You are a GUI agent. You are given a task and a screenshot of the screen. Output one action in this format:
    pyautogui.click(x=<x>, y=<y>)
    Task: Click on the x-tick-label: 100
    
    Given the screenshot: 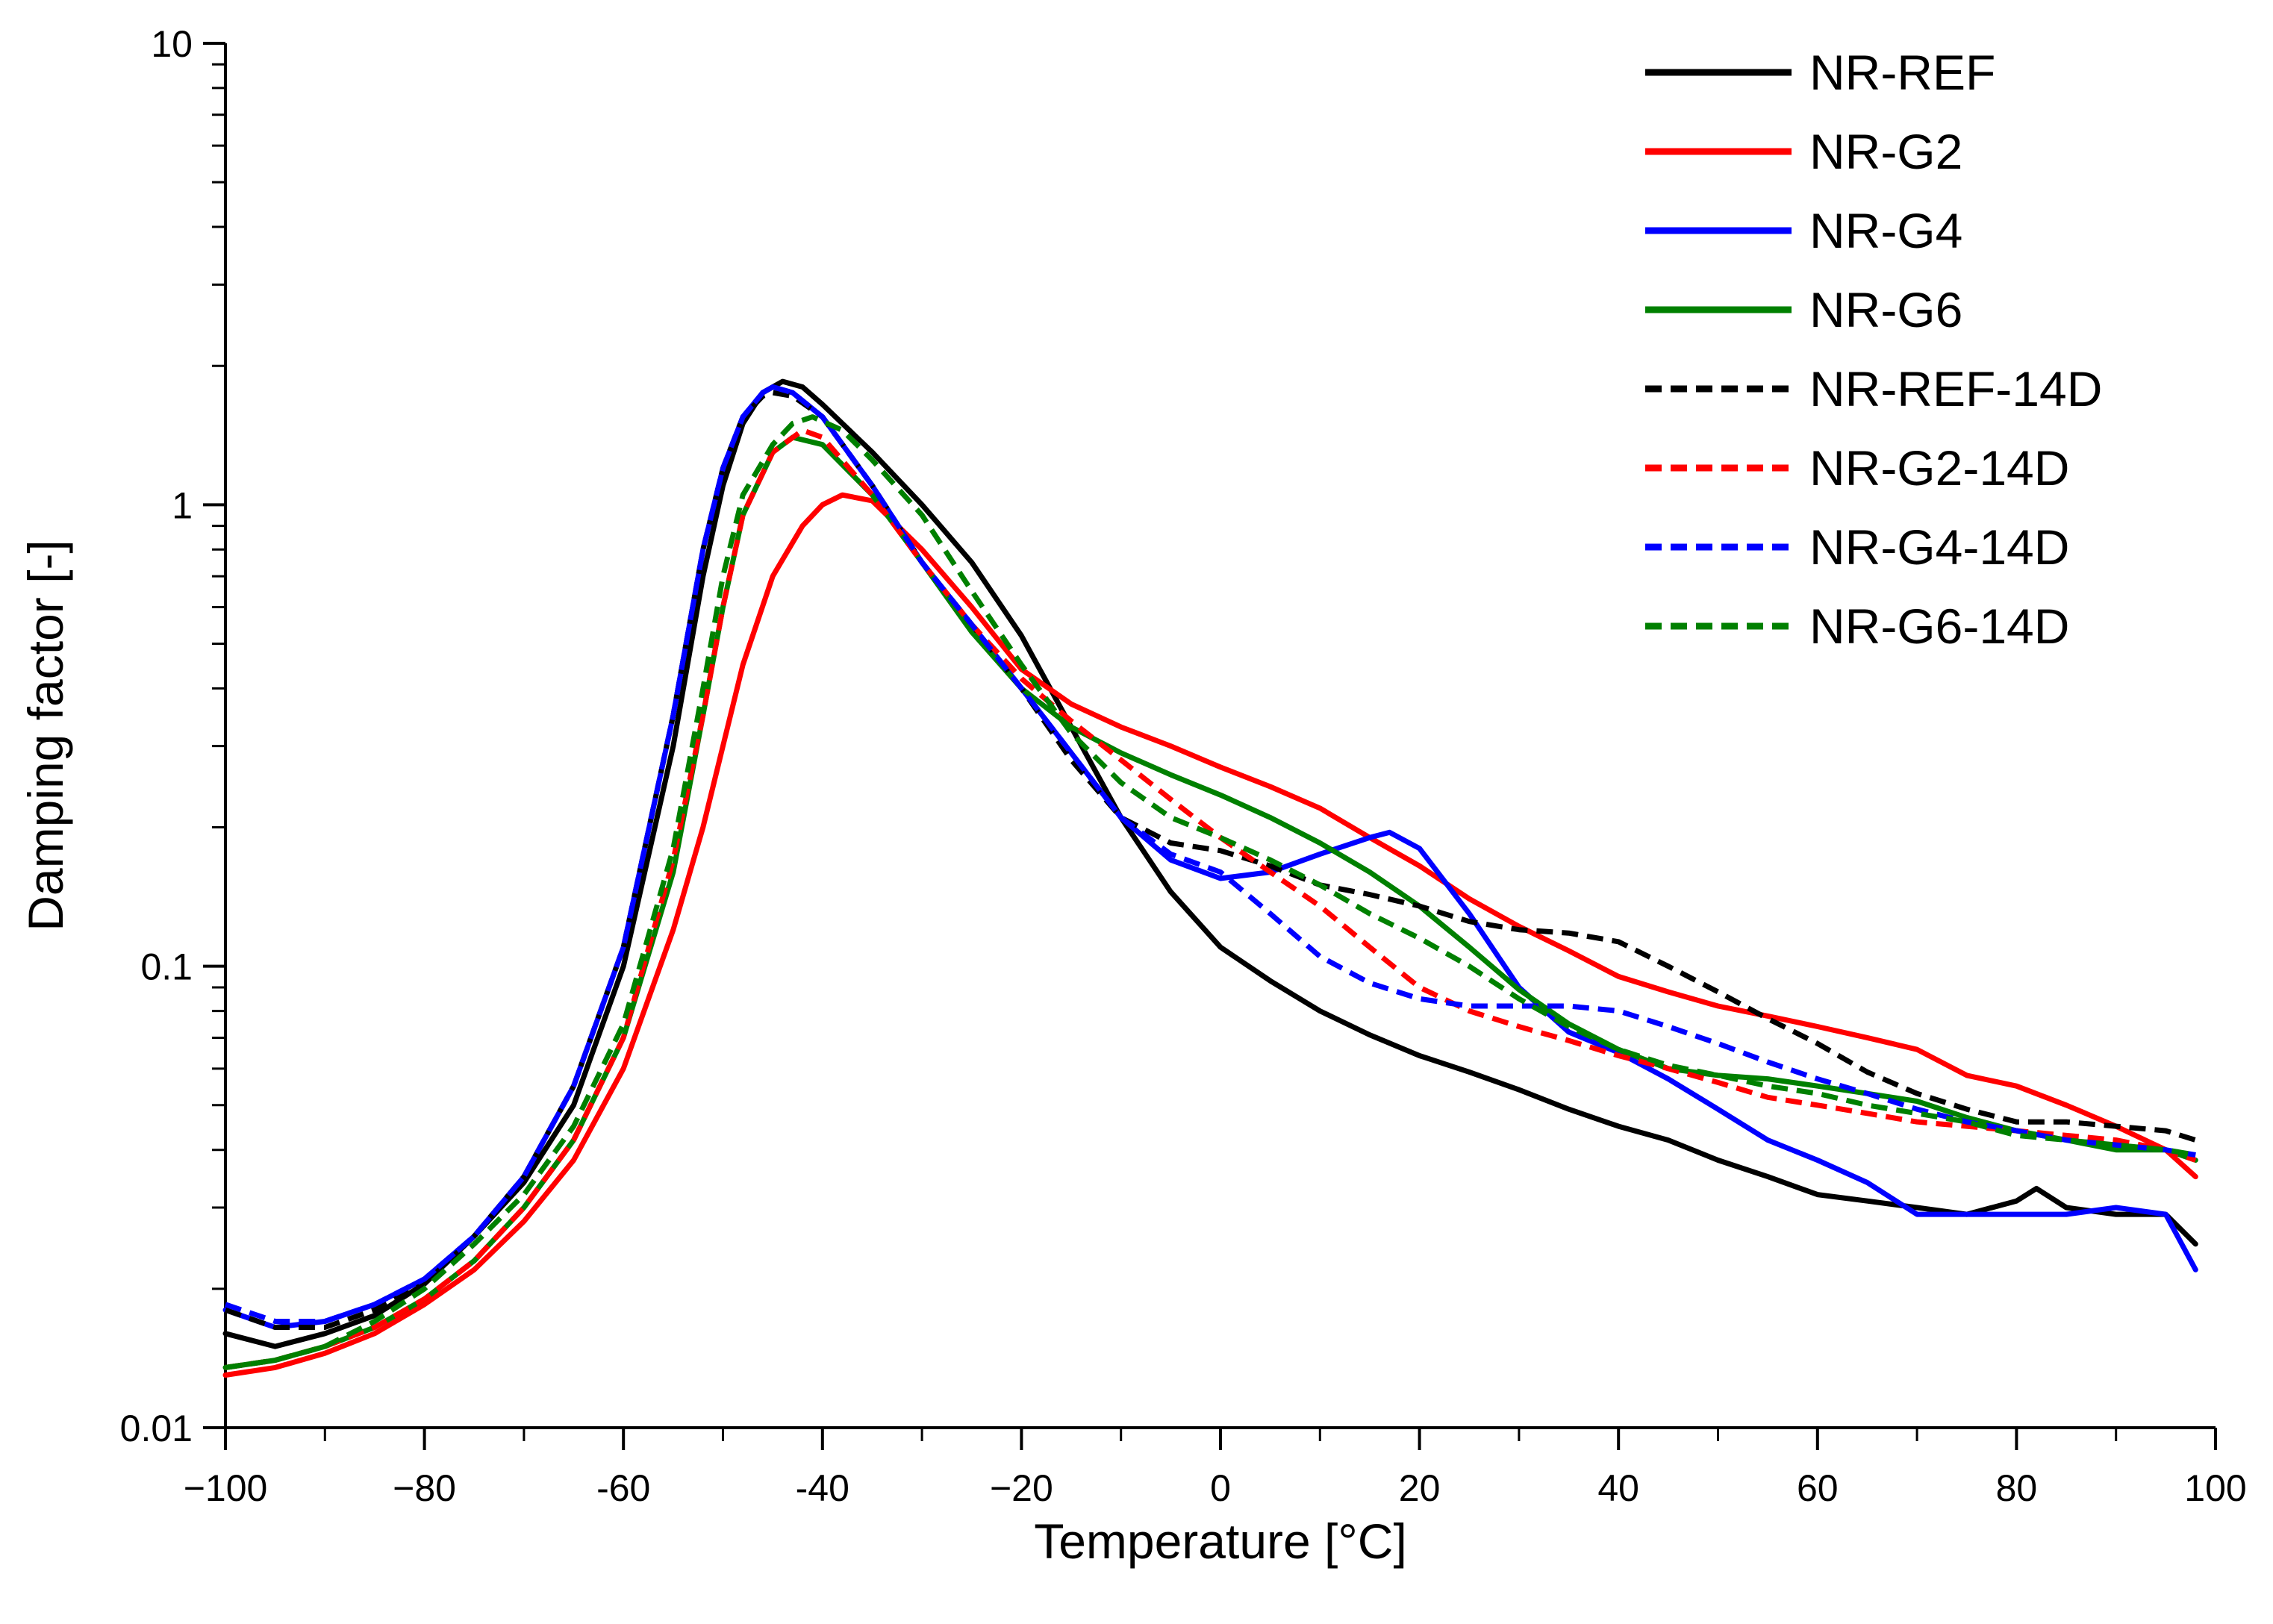 What is the action you would take?
    pyautogui.click(x=2215, y=1488)
    